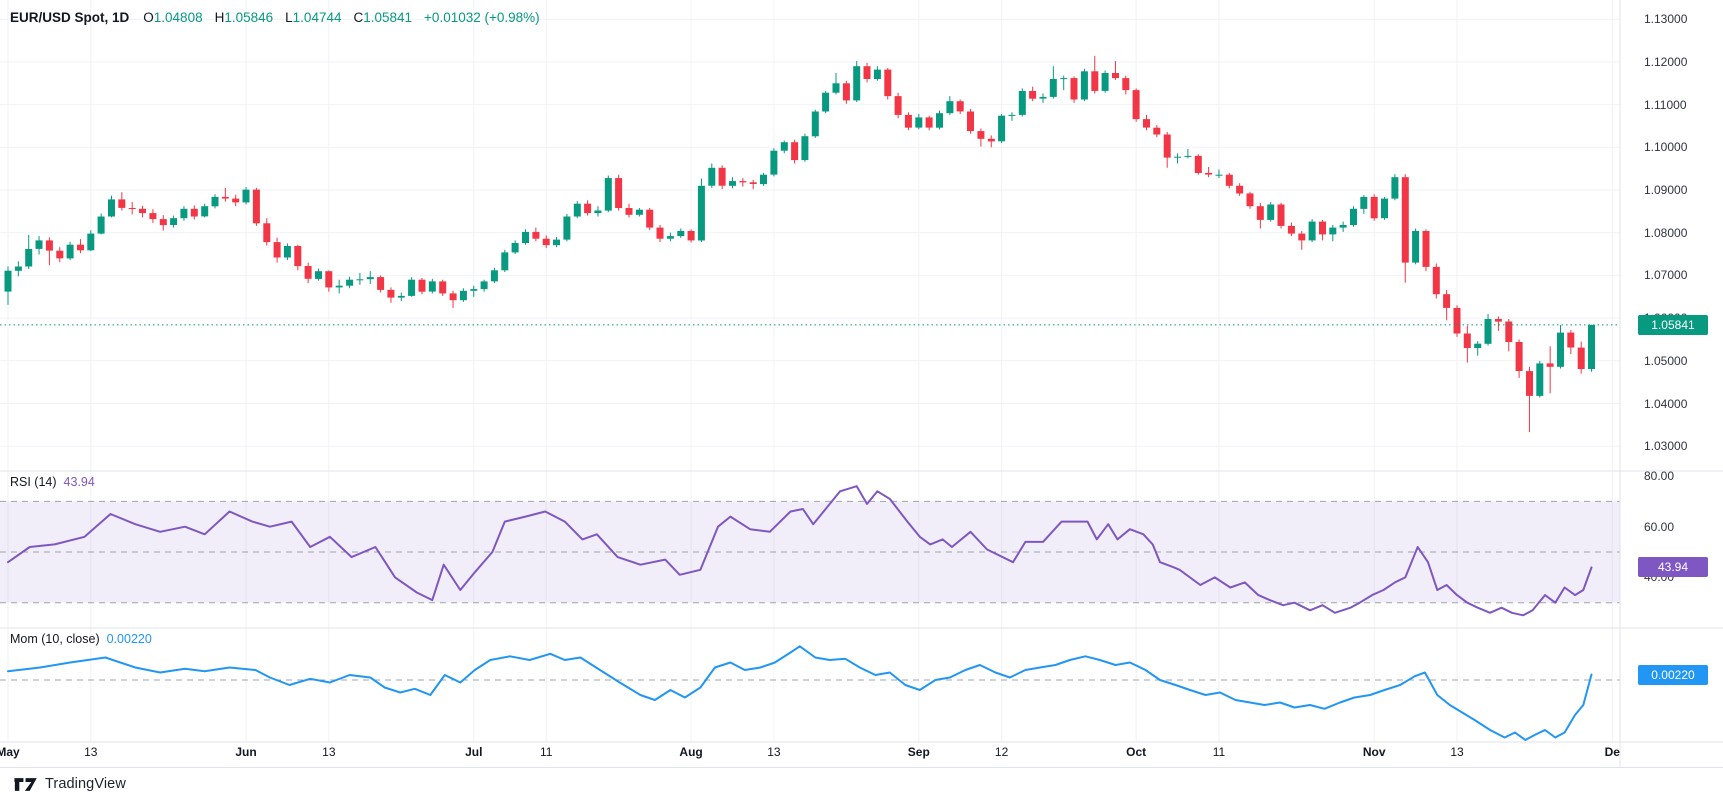  I want to click on change-value: +0.01032 (+0.98%), so click(482, 17).